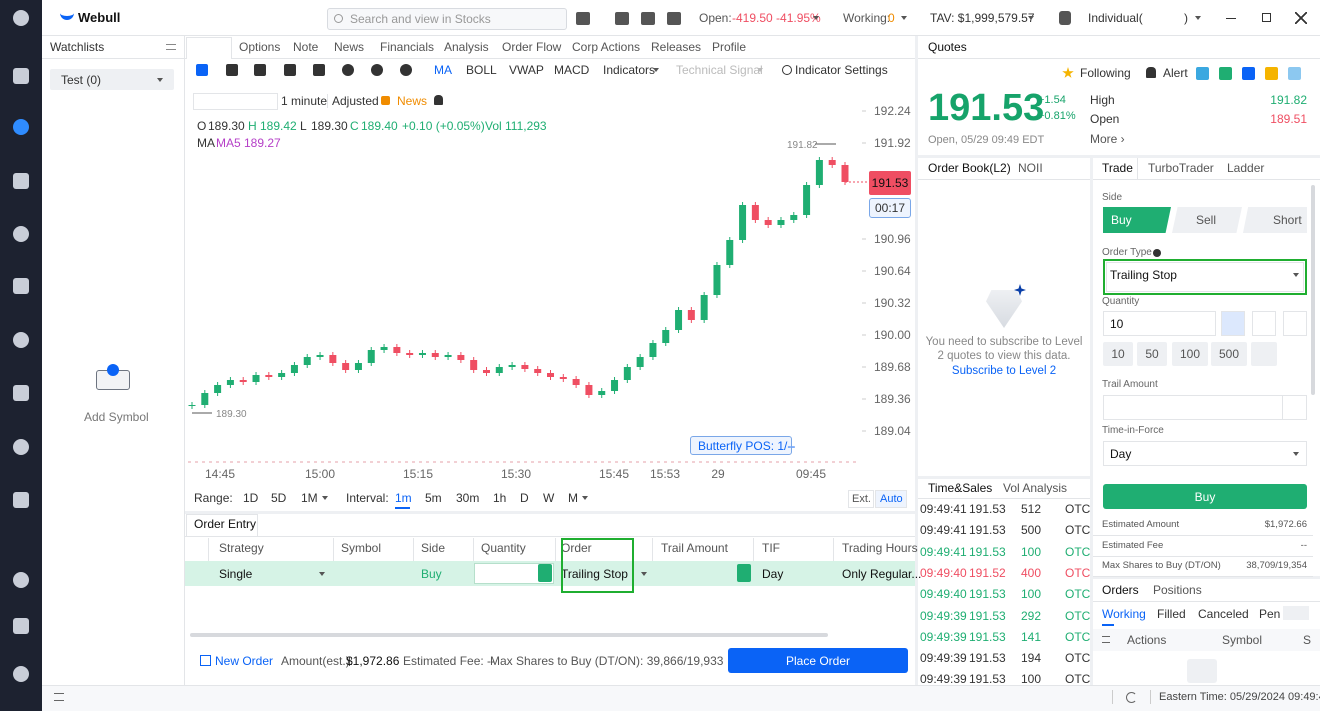 The image size is (1320, 711). Describe the element at coordinates (545, 573) in the screenshot. I see `quantity-stepper` at that location.